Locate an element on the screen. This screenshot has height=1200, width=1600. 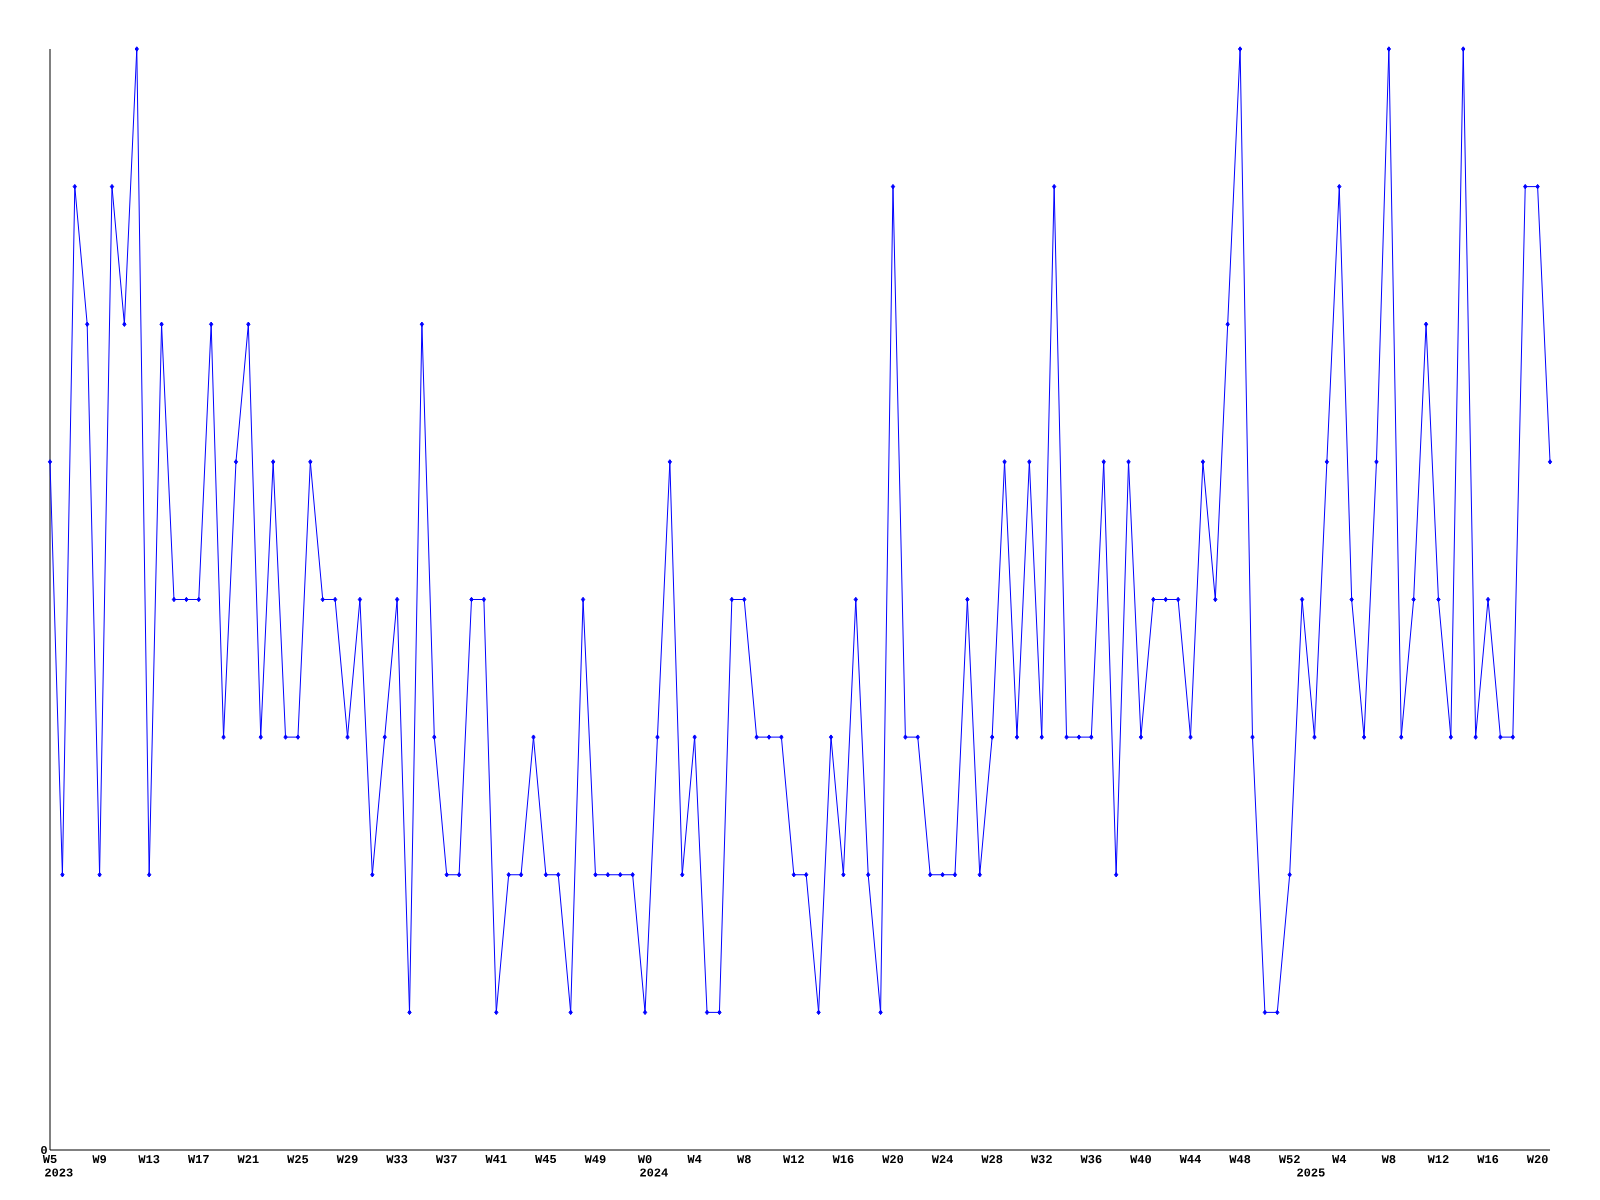
x-tick-label: W37 is located at coordinates (446, 1159).